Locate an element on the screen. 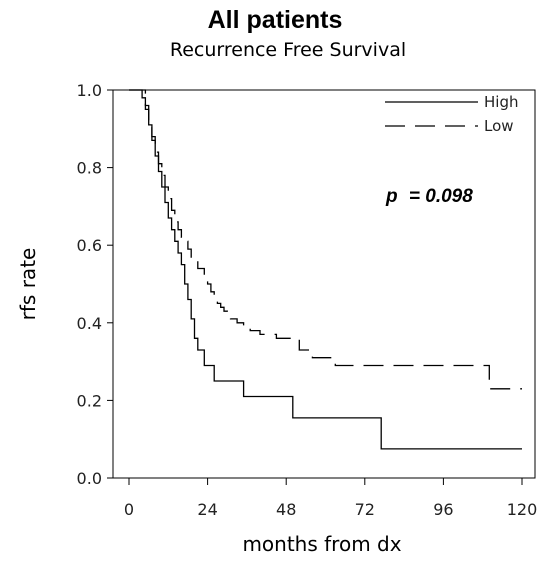  x-tick-label: 96 is located at coordinates (443, 509).